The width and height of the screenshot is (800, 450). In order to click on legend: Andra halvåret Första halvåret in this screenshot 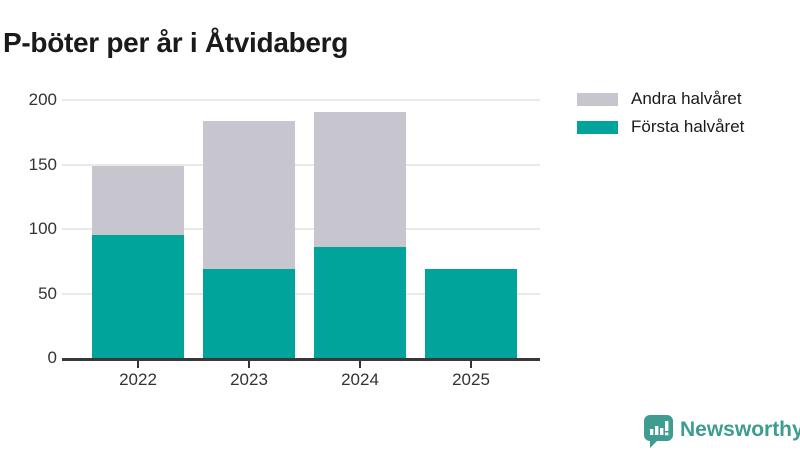, I will do `click(661, 118)`.